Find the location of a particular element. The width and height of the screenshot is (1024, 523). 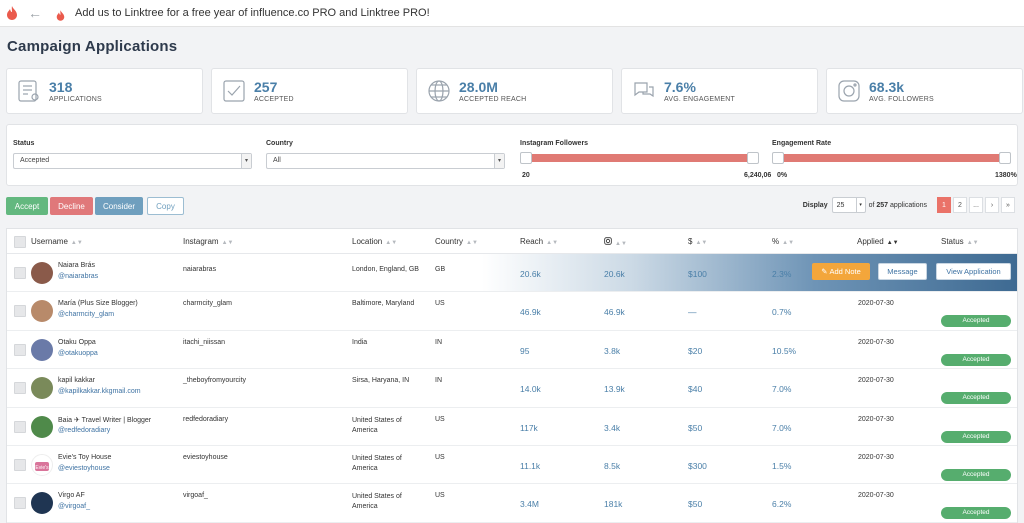

user-name: kapil kakkar is located at coordinates (76, 381).